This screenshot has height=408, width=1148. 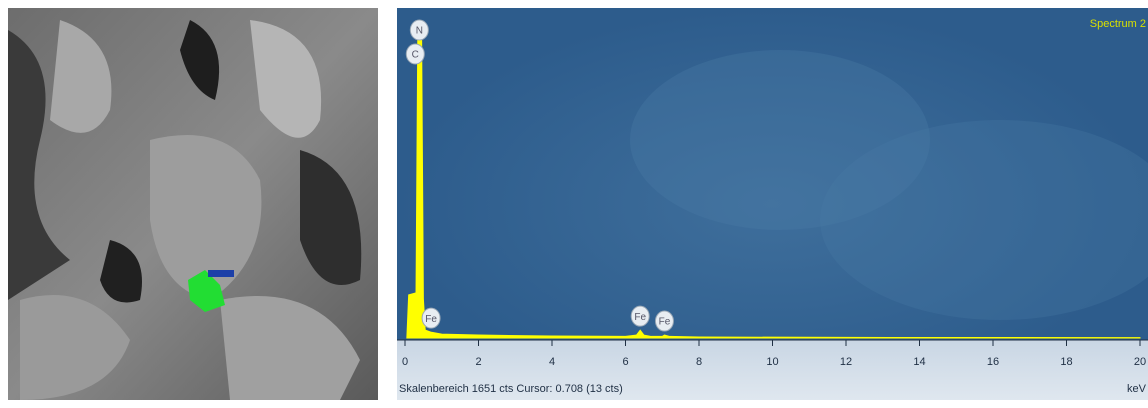 I want to click on x-tick-label: 10, so click(x=772, y=362).